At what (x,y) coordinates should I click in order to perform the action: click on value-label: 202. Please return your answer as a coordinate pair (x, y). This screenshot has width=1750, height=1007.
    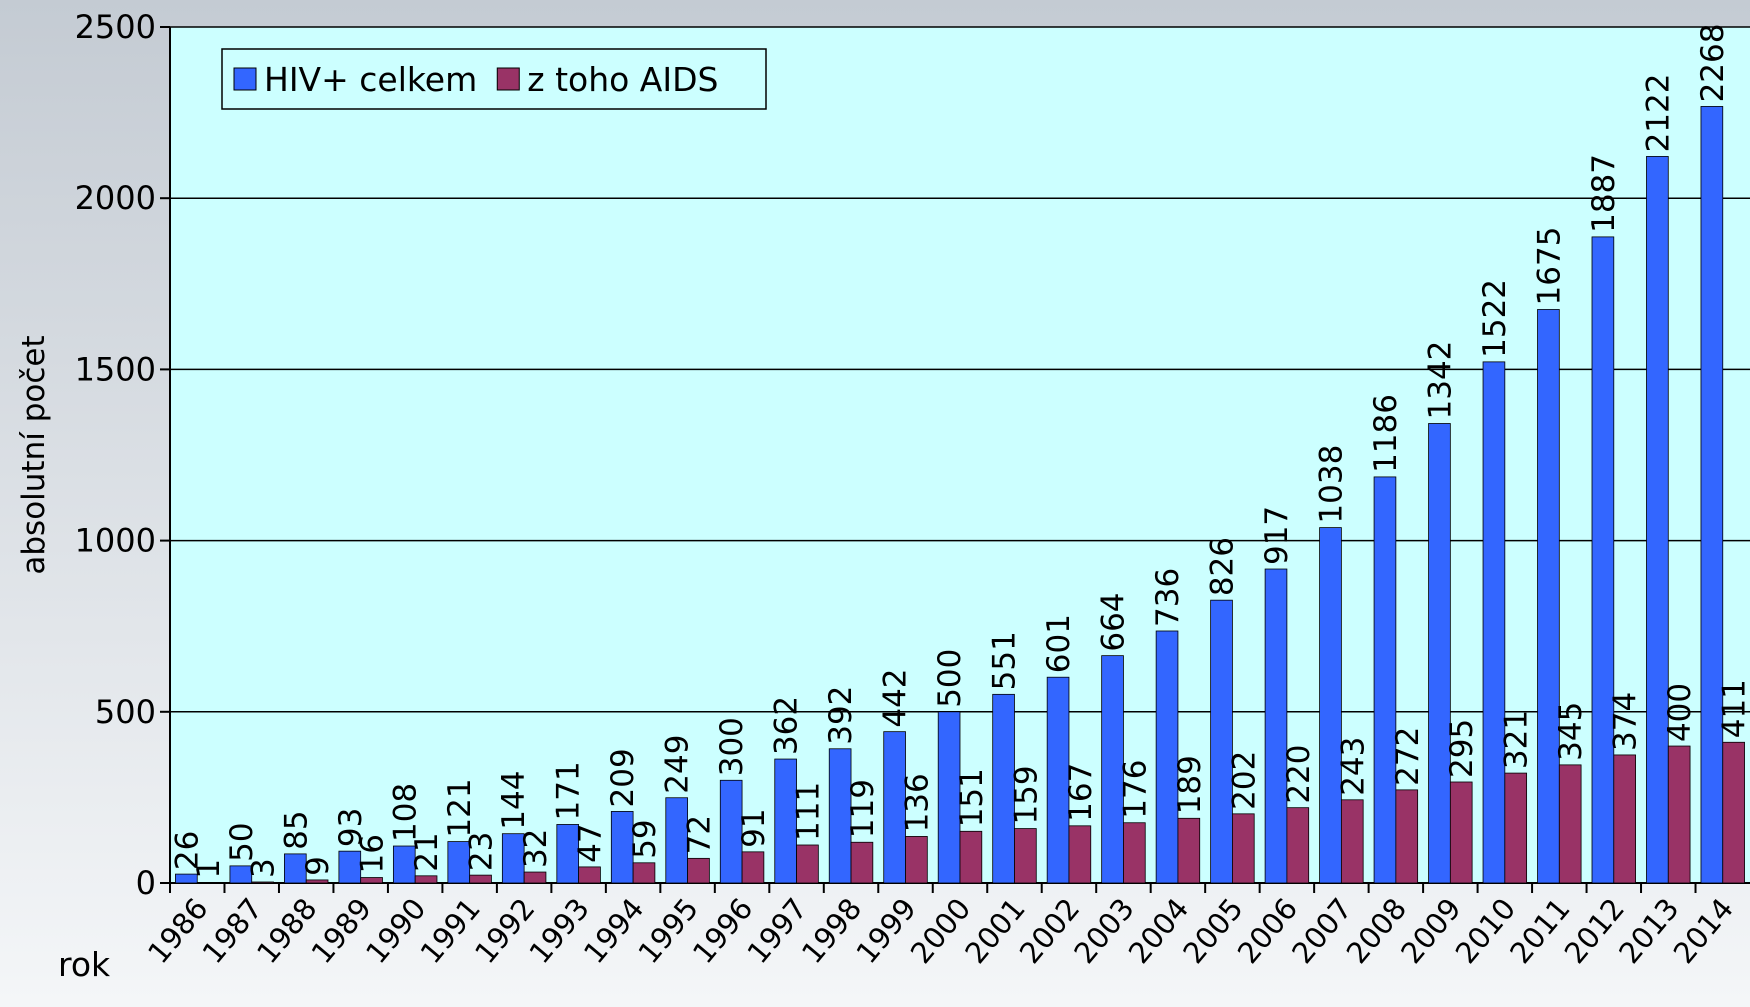
    Looking at the image, I should click on (1244, 780).